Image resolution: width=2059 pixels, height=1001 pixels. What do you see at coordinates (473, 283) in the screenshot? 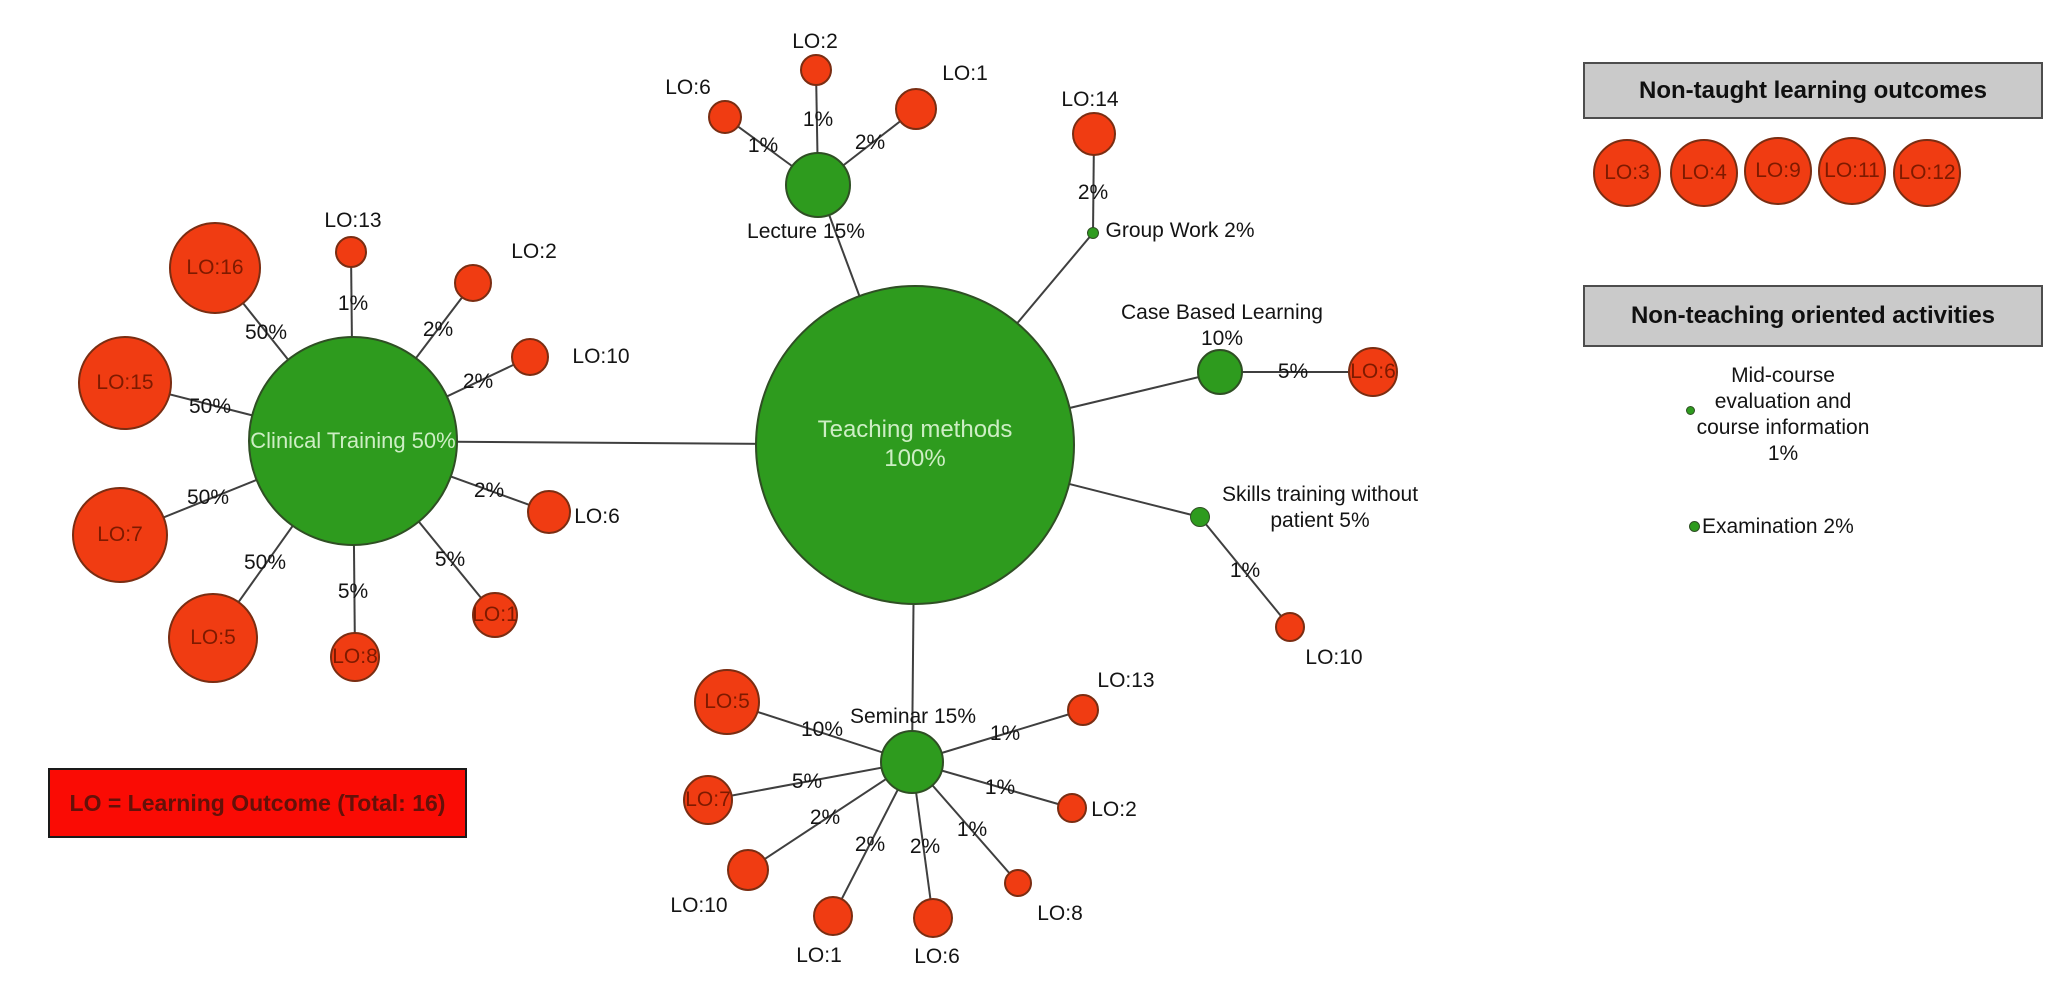
I see `outcome-node-c2` at bounding box center [473, 283].